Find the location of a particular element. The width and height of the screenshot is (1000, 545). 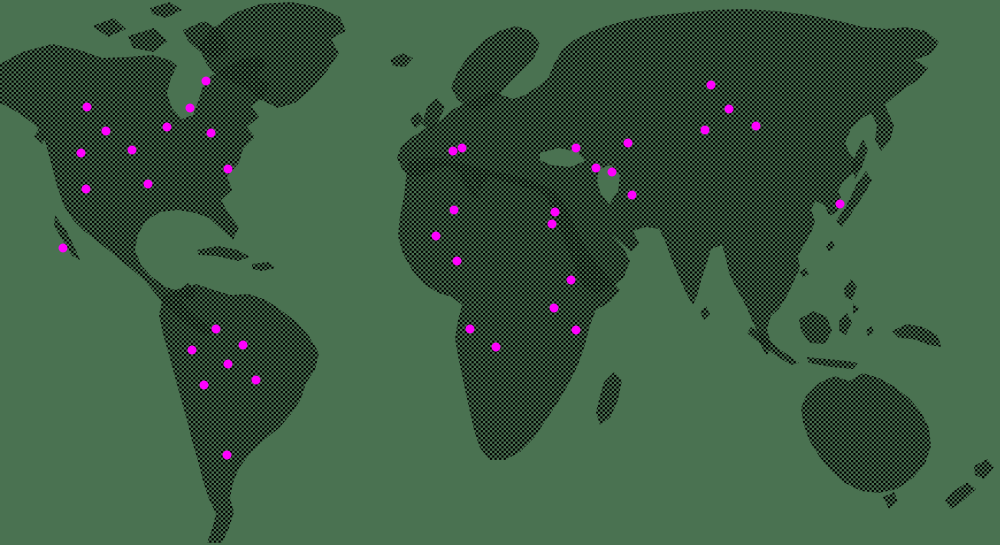

landmass-baja is located at coordinates (67, 237).